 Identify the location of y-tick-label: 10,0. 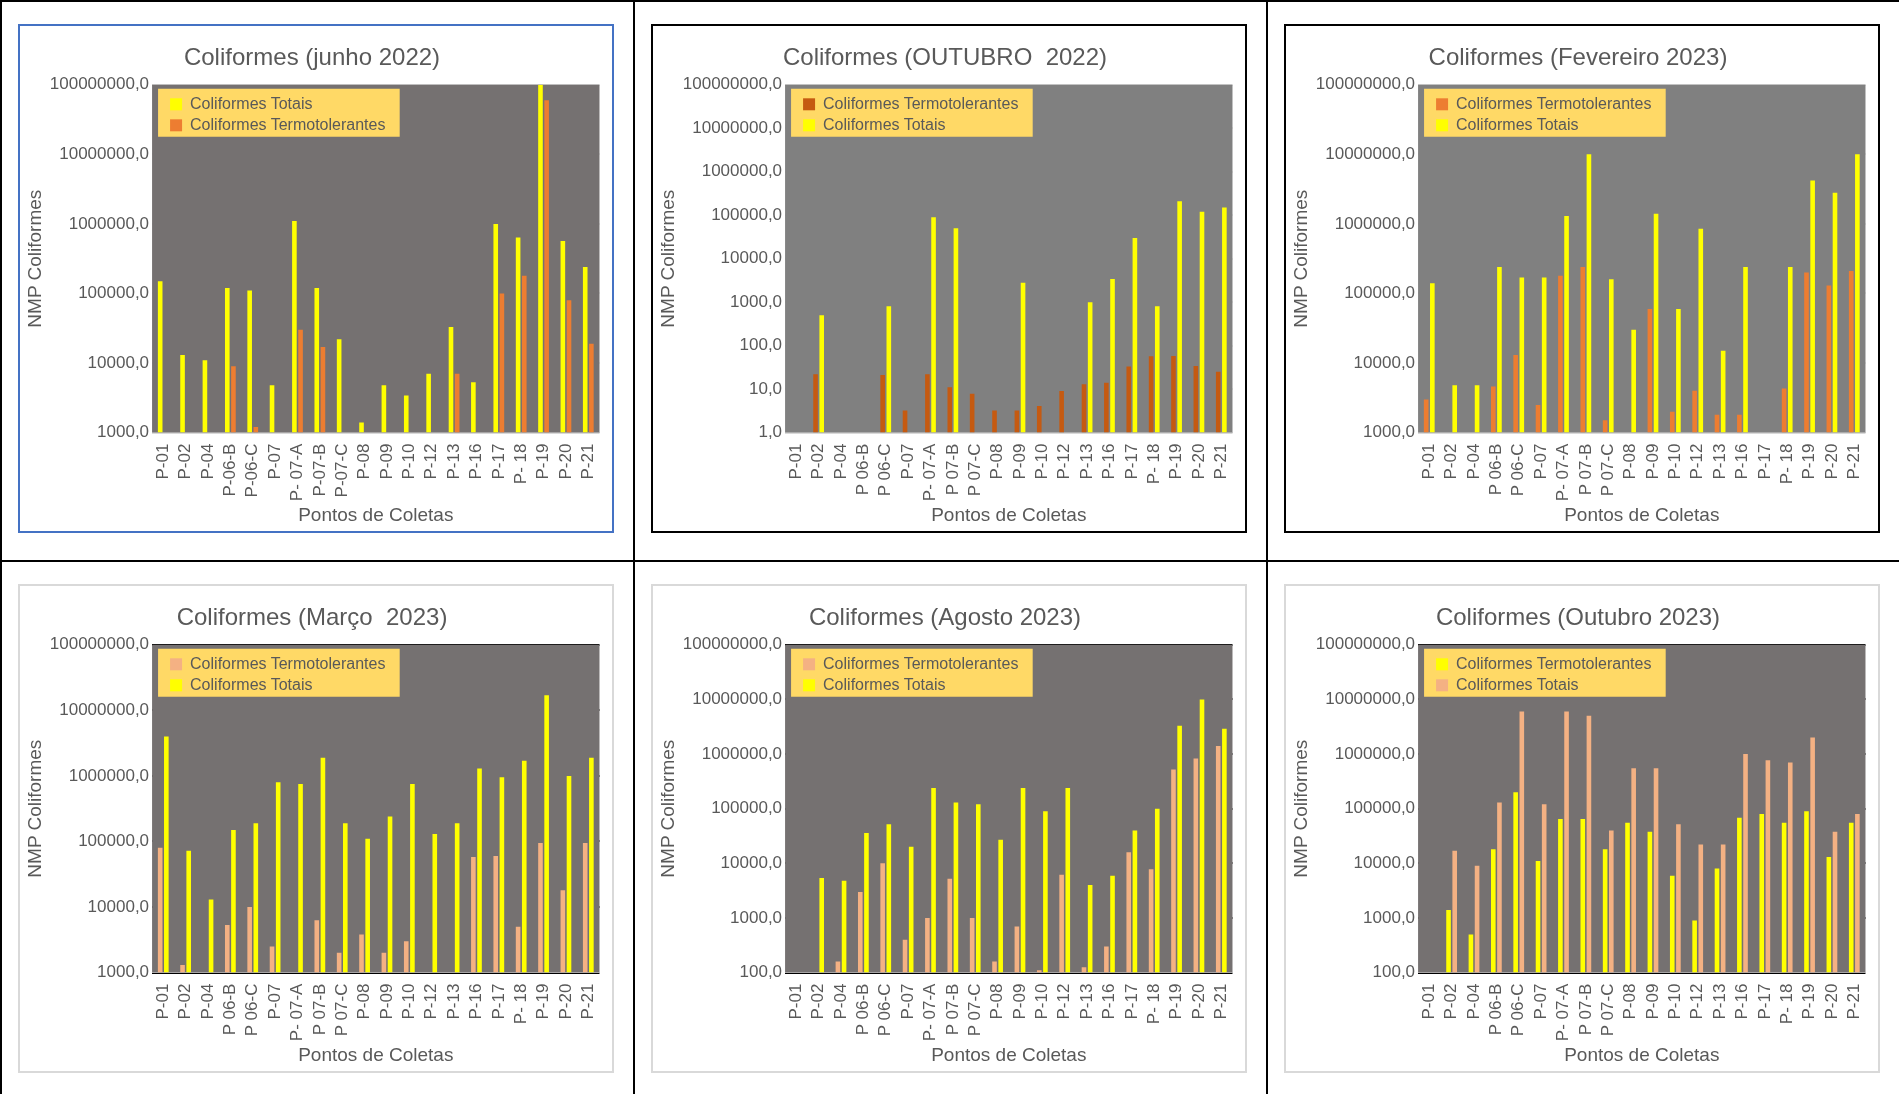
(765, 388).